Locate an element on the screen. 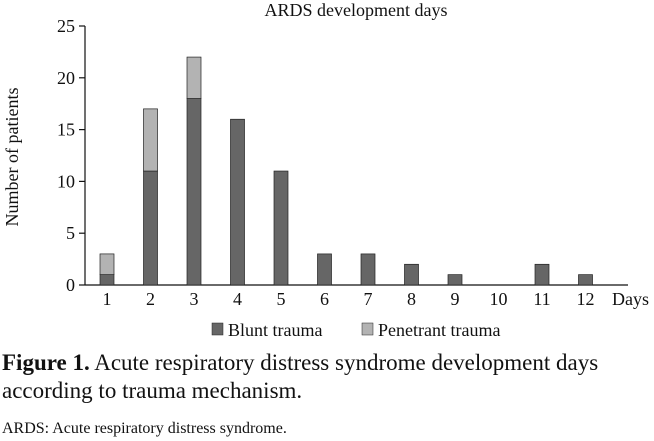 The width and height of the screenshot is (654, 441). y-tick-label: 5 is located at coordinates (70, 233).